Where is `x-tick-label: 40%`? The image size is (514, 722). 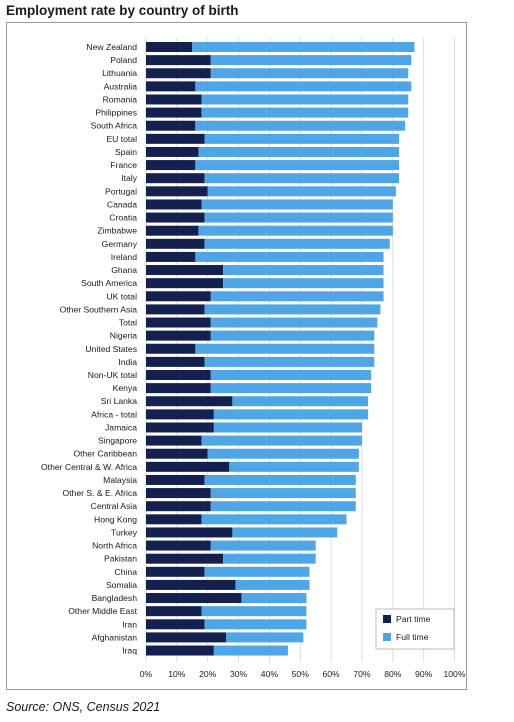 x-tick-label: 40% is located at coordinates (270, 674).